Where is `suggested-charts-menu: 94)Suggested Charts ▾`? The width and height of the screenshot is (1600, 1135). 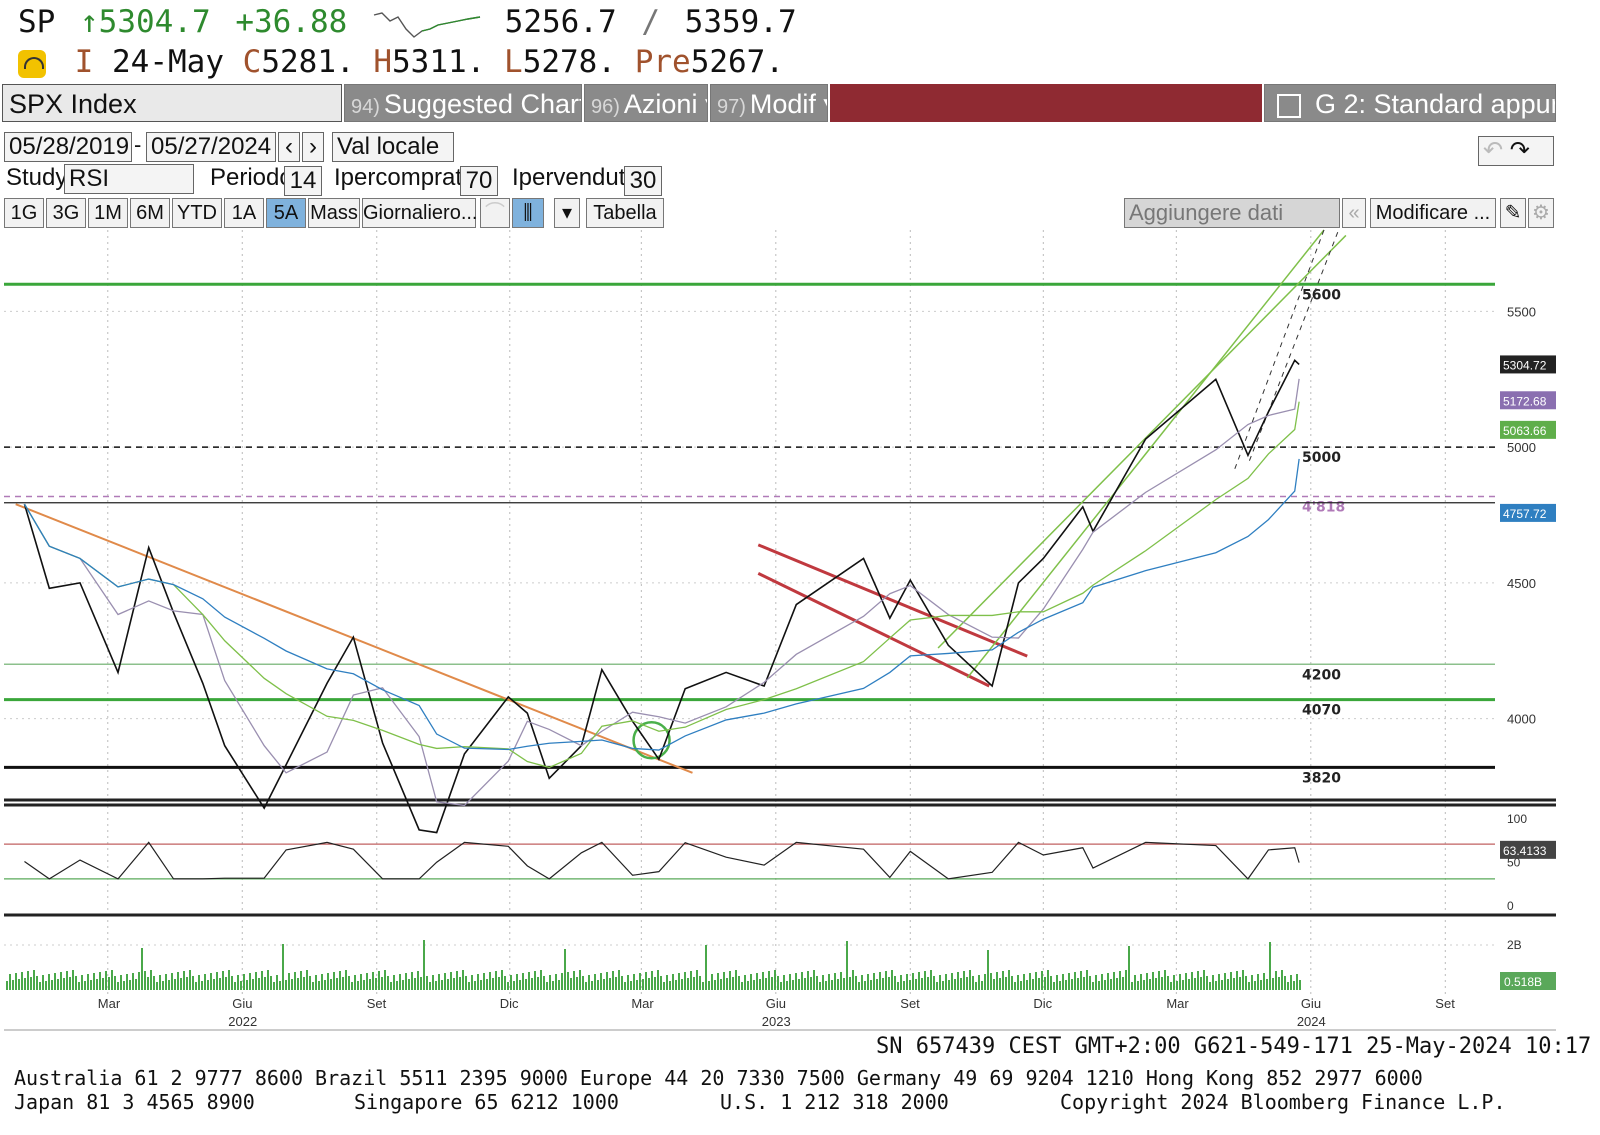 suggested-charts-menu: 94)Suggested Charts ▾ is located at coordinates (463, 103).